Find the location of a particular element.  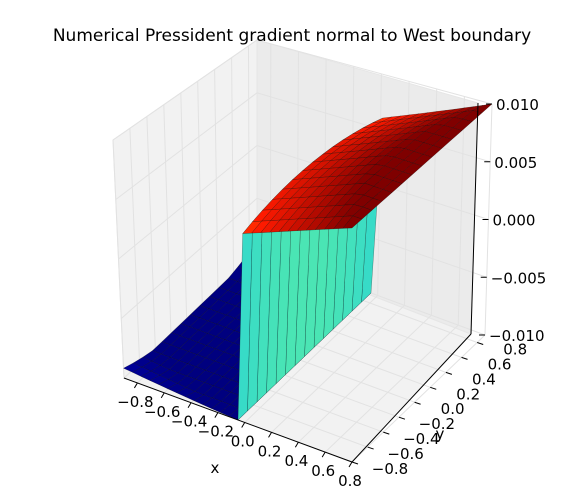

x-tick-label: 0.6 is located at coordinates (323, 471).